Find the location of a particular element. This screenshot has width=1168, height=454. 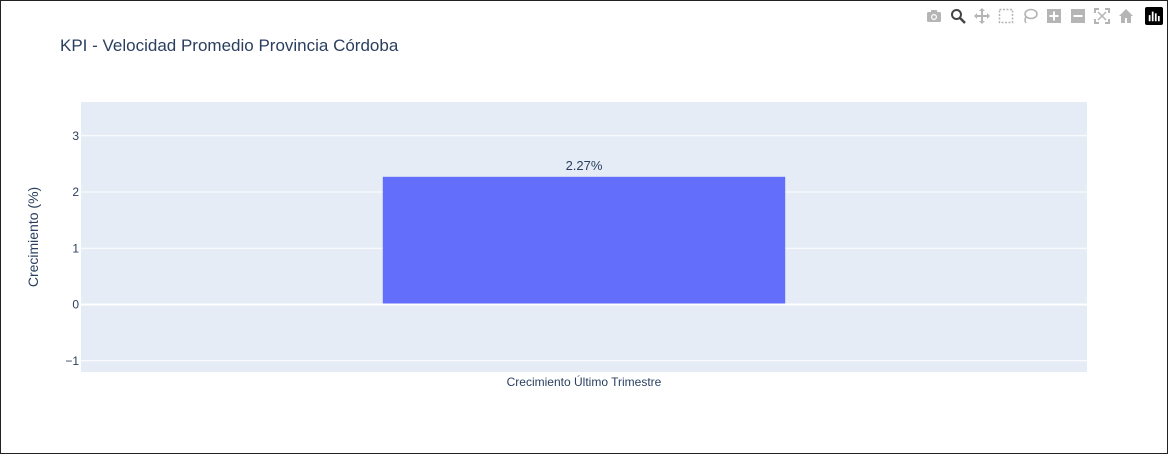

pan-icon is located at coordinates (982, 16).